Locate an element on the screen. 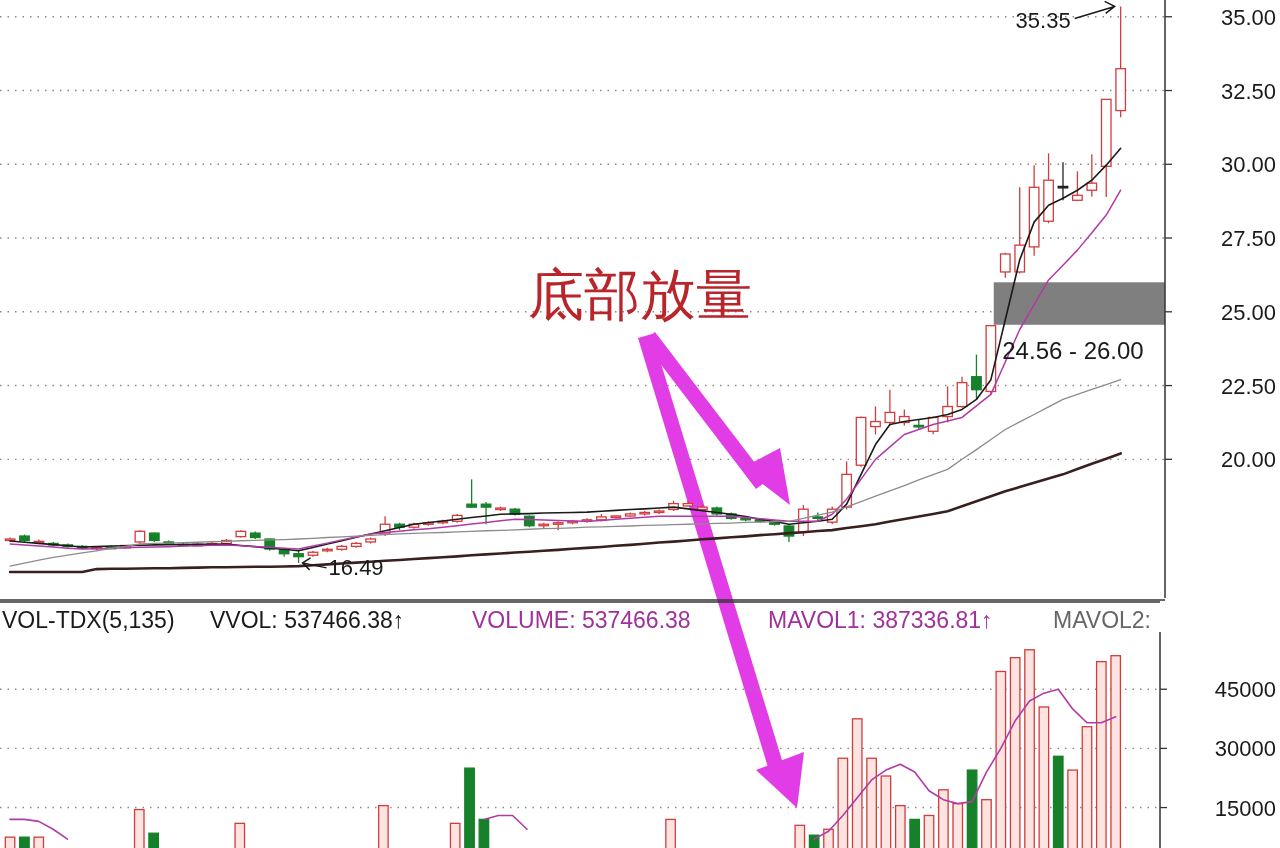  y-tick-label: 27.50 is located at coordinates (1248, 239).